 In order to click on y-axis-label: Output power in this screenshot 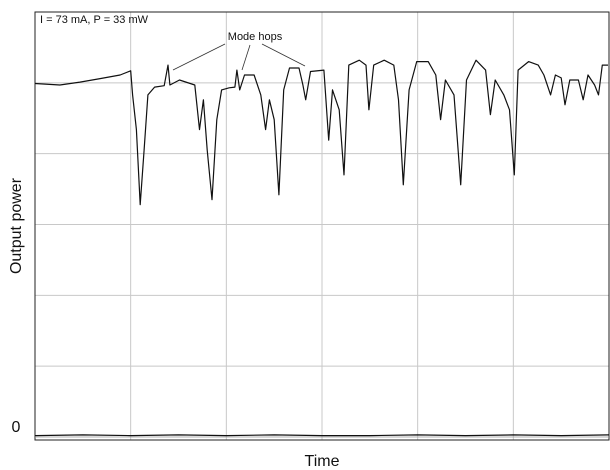, I will do `click(16, 225)`.